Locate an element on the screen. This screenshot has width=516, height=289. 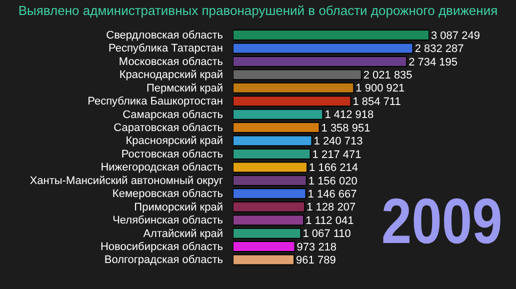
data-label: 1 900 921 is located at coordinates (380, 88).